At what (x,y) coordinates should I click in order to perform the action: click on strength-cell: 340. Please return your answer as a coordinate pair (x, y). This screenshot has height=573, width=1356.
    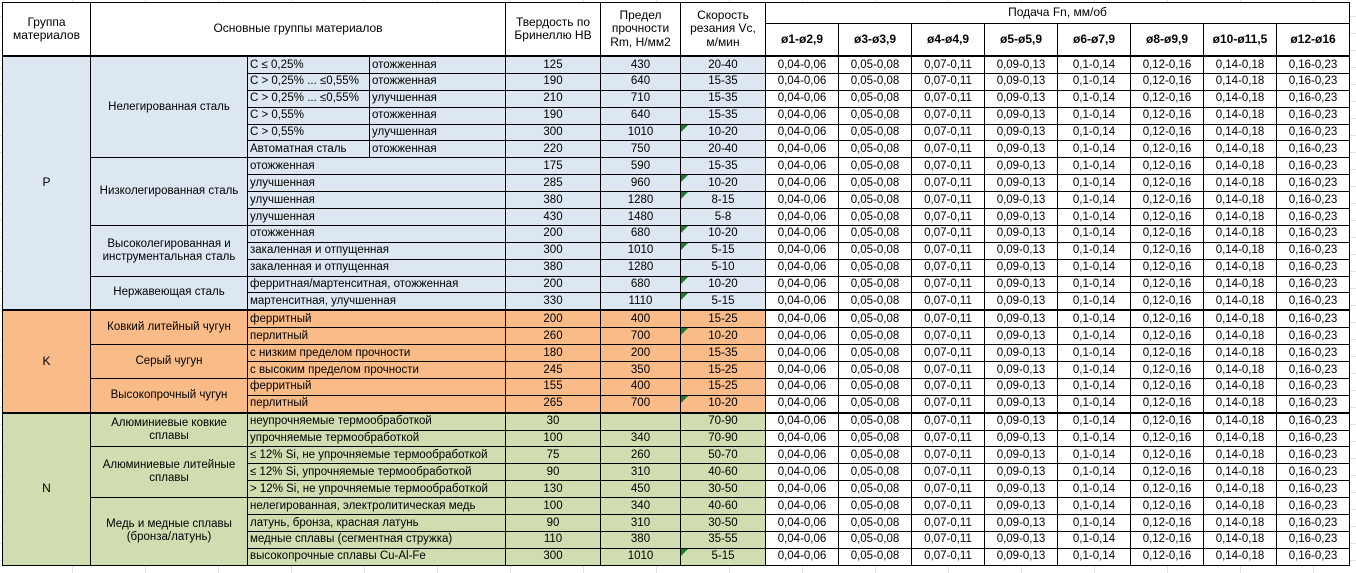
    Looking at the image, I should click on (640, 438).